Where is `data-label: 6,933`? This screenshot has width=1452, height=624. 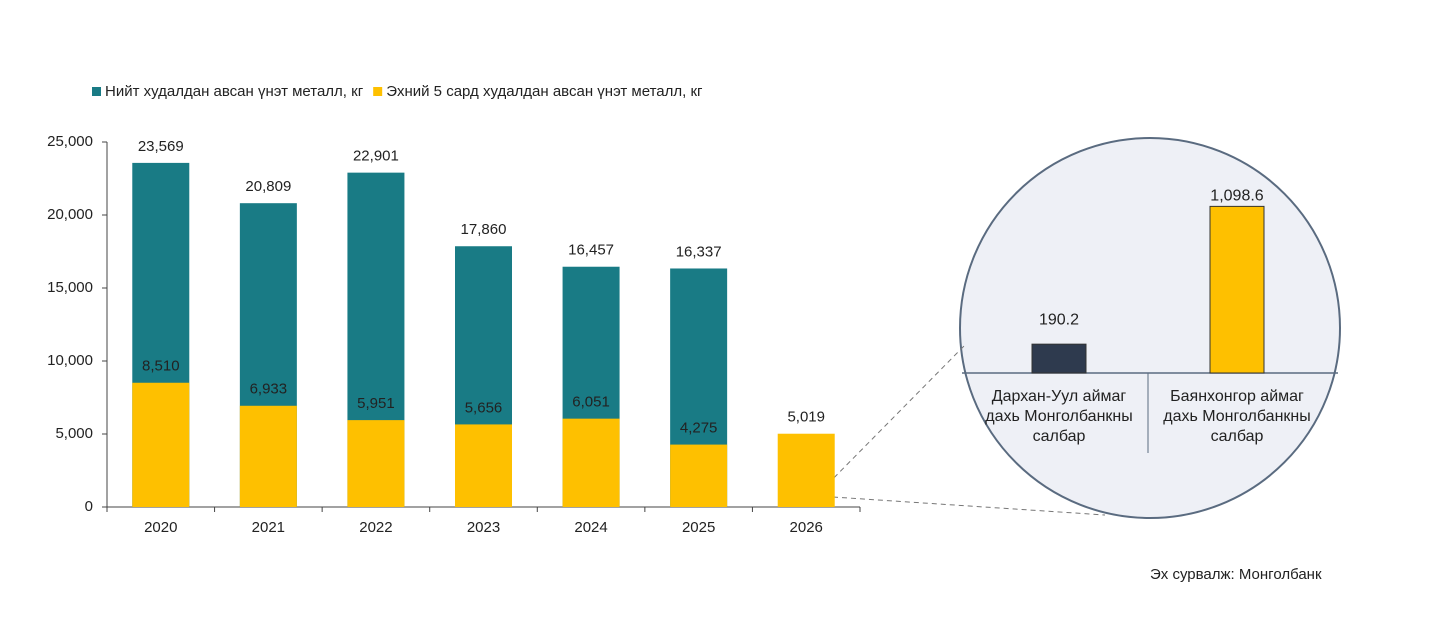
data-label: 6,933 is located at coordinates (269, 389).